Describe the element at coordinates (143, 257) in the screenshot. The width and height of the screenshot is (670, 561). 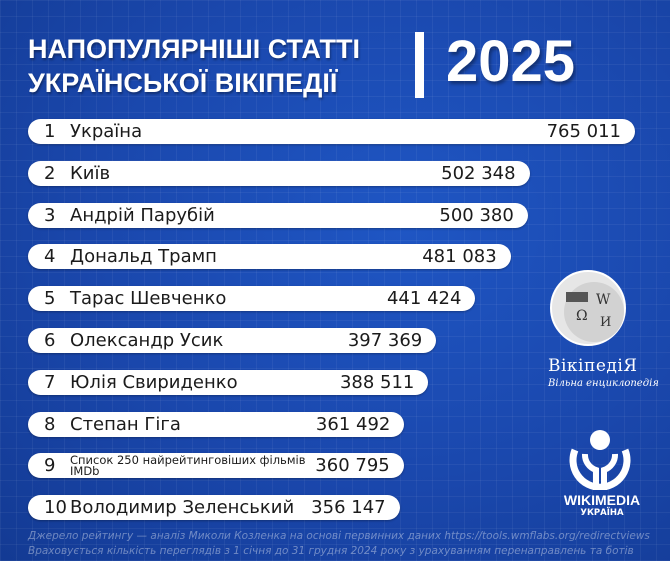
I see `article-title: Дональд Трамп` at that location.